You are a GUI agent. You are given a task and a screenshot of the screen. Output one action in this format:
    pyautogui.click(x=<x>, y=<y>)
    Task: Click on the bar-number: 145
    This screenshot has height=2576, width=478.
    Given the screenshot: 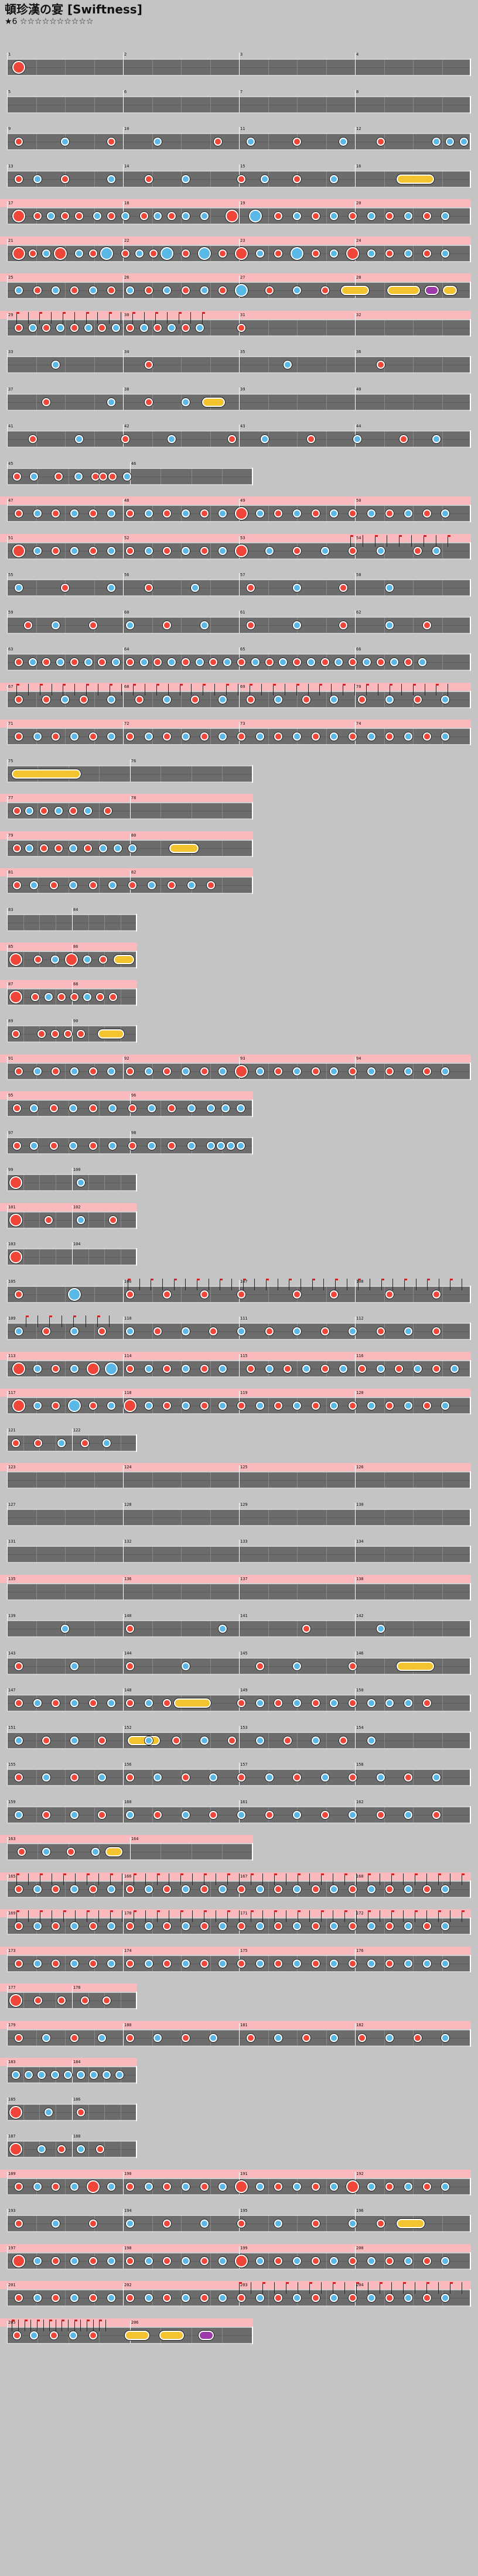 What is the action you would take?
    pyautogui.click(x=244, y=1653)
    